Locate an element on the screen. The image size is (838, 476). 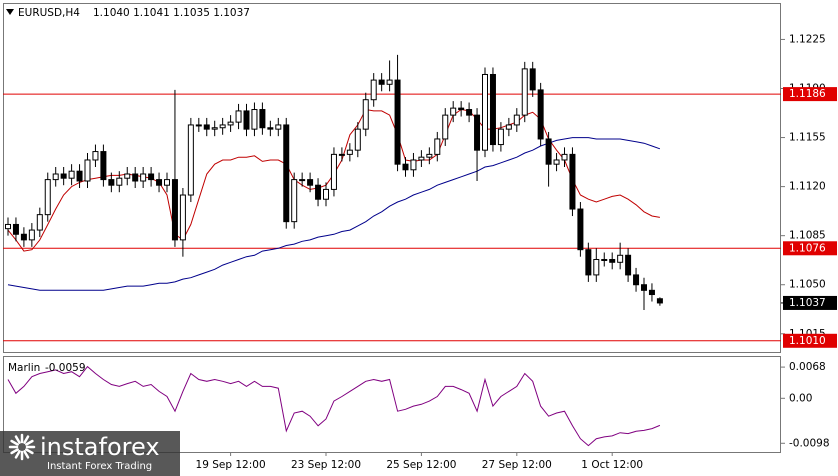
symbol: EURUSD,H4 is located at coordinates (49, 13).